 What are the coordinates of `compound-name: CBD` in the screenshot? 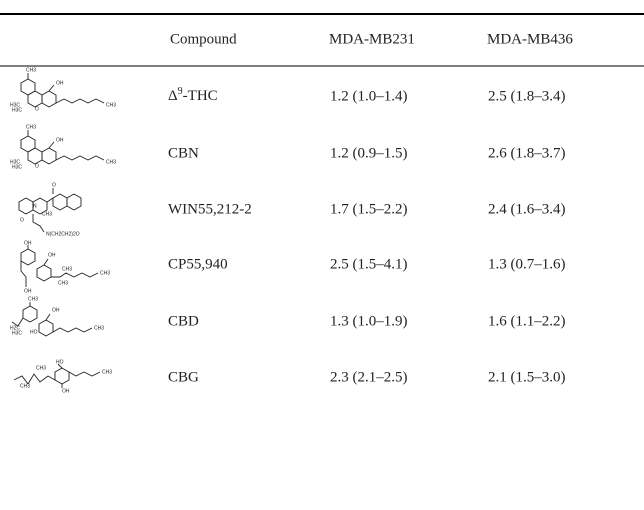 It's located at (183, 321).